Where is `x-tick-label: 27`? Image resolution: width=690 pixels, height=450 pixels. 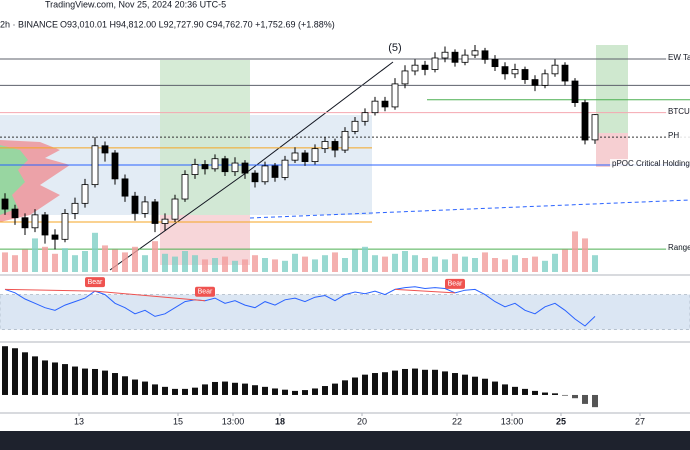 x-tick-label: 27 is located at coordinates (640, 421).